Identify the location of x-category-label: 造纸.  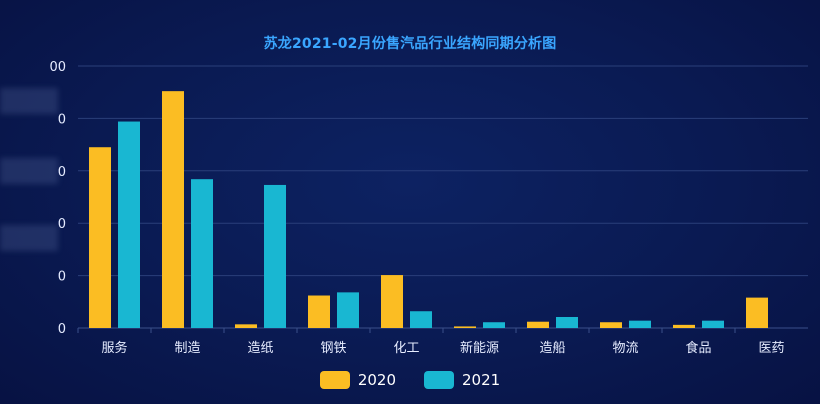
(260, 348).